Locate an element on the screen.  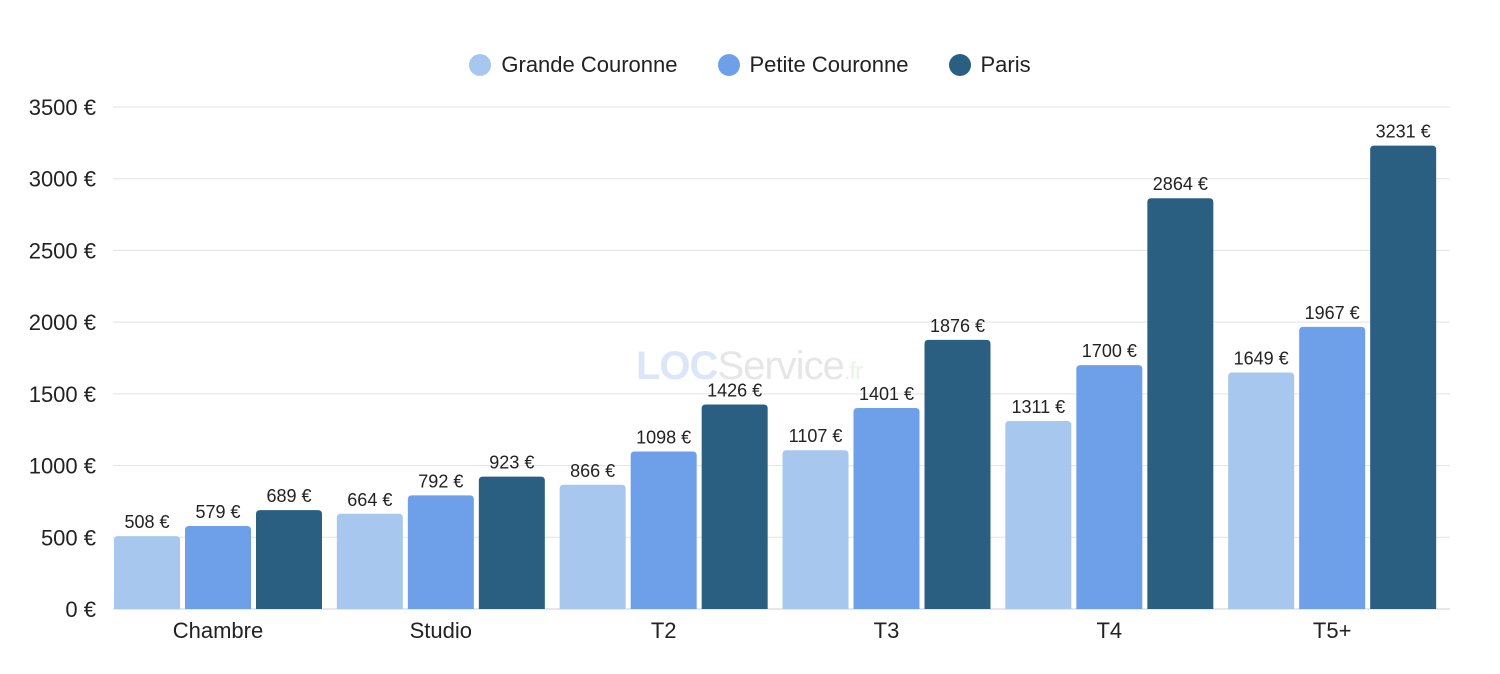
bar-petite-couronne-t5 is located at coordinates (1332, 467).